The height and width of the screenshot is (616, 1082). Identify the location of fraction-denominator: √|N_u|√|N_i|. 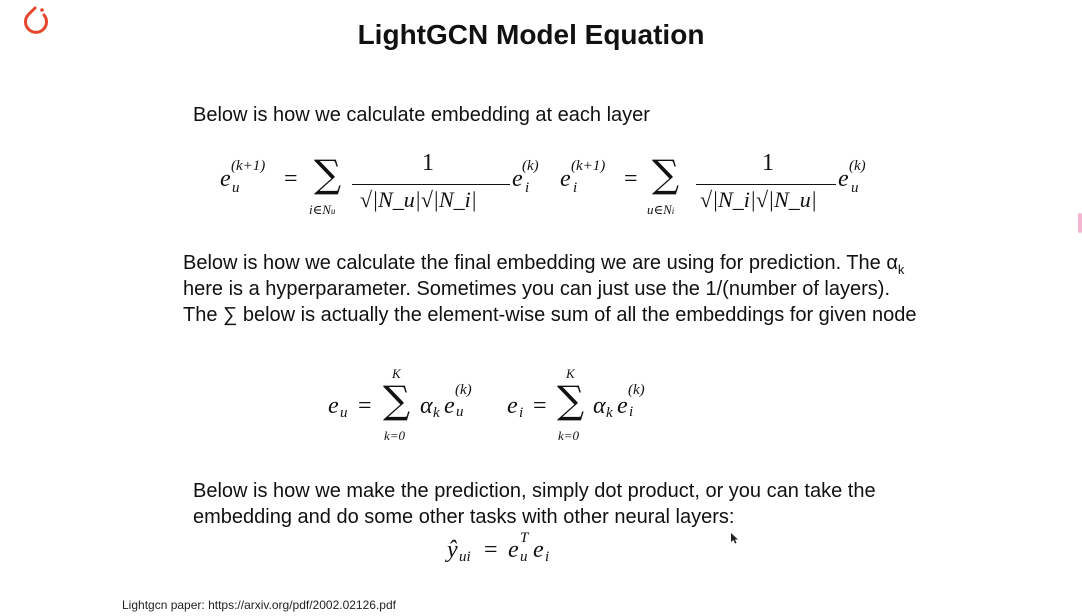
(418, 199).